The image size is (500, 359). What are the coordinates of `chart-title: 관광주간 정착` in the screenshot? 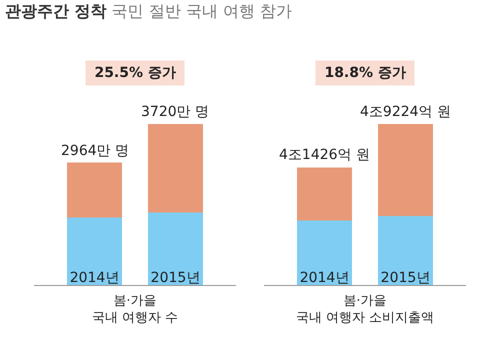 It's located at (56, 11).